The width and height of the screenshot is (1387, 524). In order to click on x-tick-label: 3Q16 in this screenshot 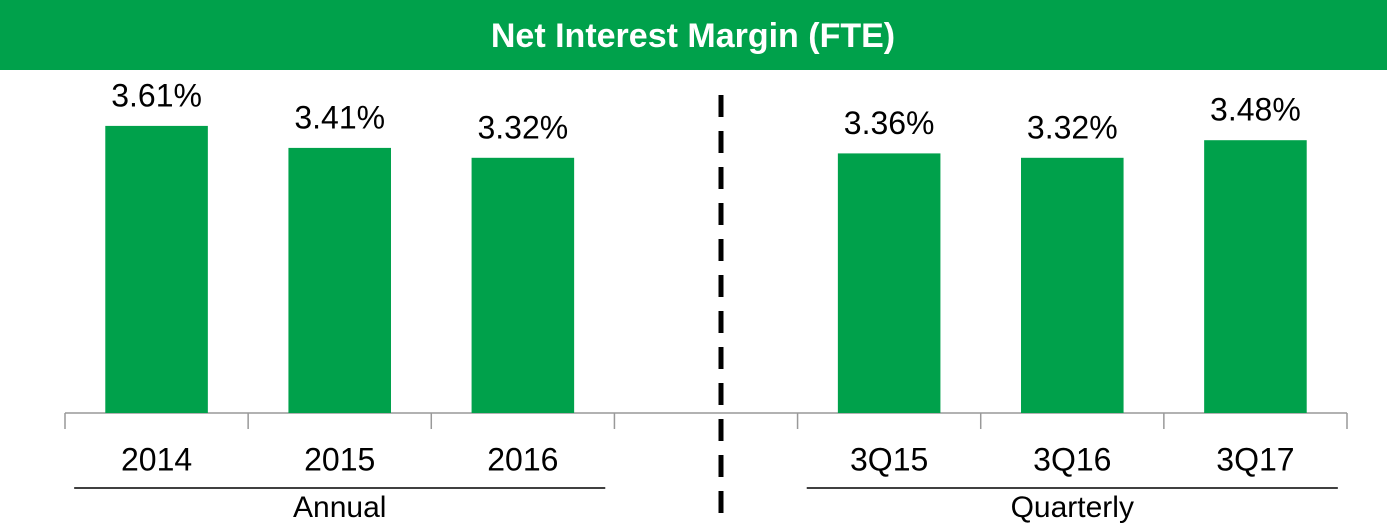, I will do `click(1072, 459)`.